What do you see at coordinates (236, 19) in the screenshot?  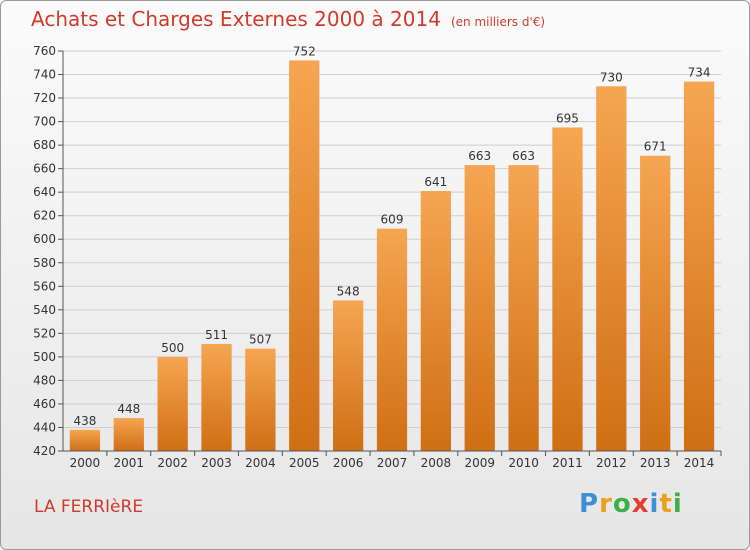 I see `chart-title: Achats et Charges Externes 2000 à 2014` at bounding box center [236, 19].